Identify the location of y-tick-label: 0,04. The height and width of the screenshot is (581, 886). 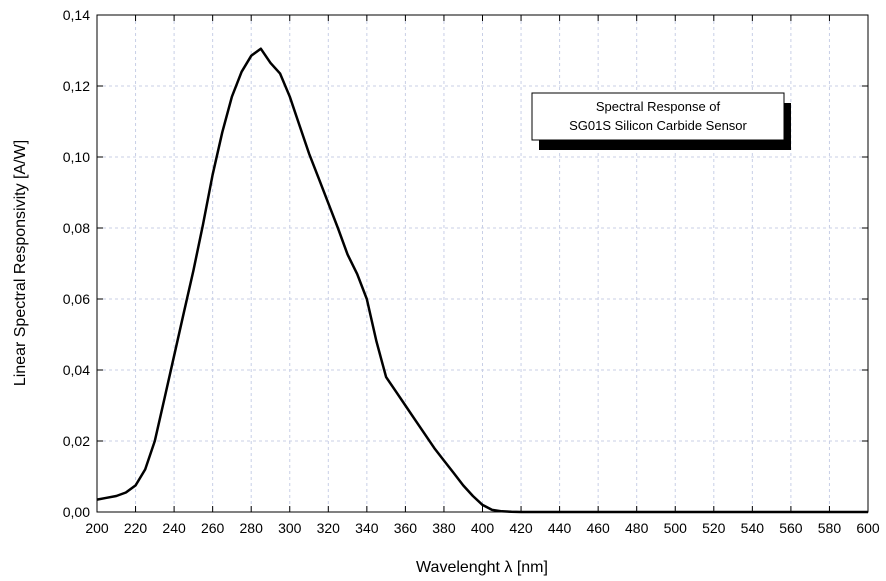
(76, 370).